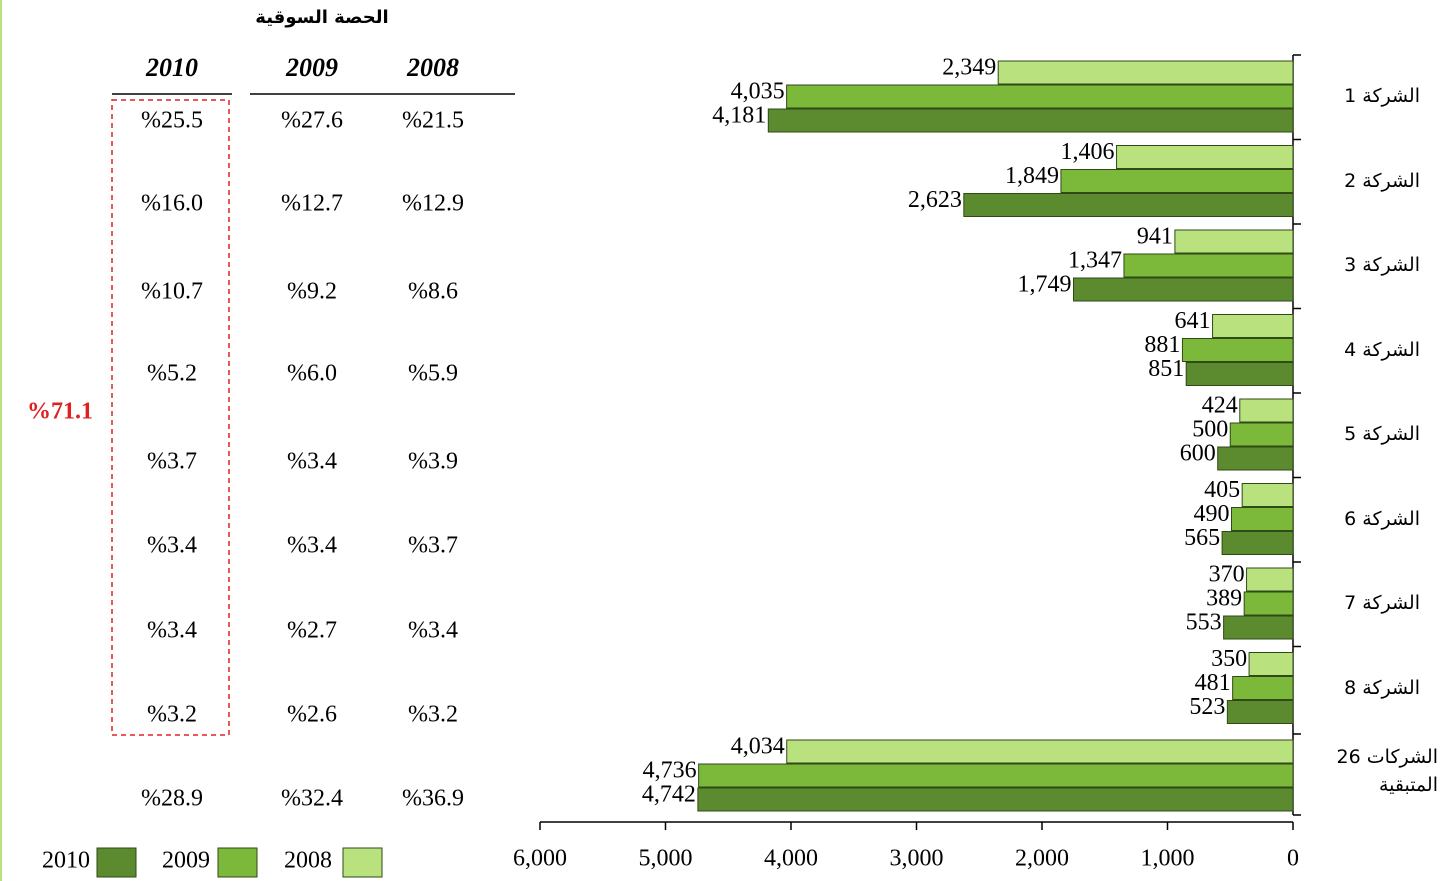 The height and width of the screenshot is (881, 1452). I want to click on value-label: 4,035, so click(758, 92).